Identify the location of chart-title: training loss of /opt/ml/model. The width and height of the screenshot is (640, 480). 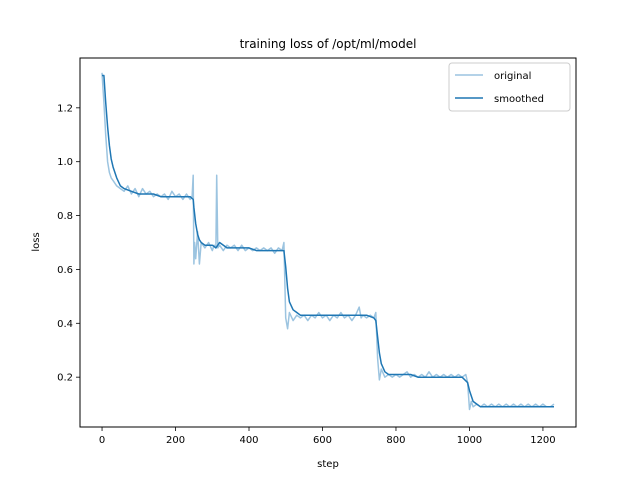
(328, 44).